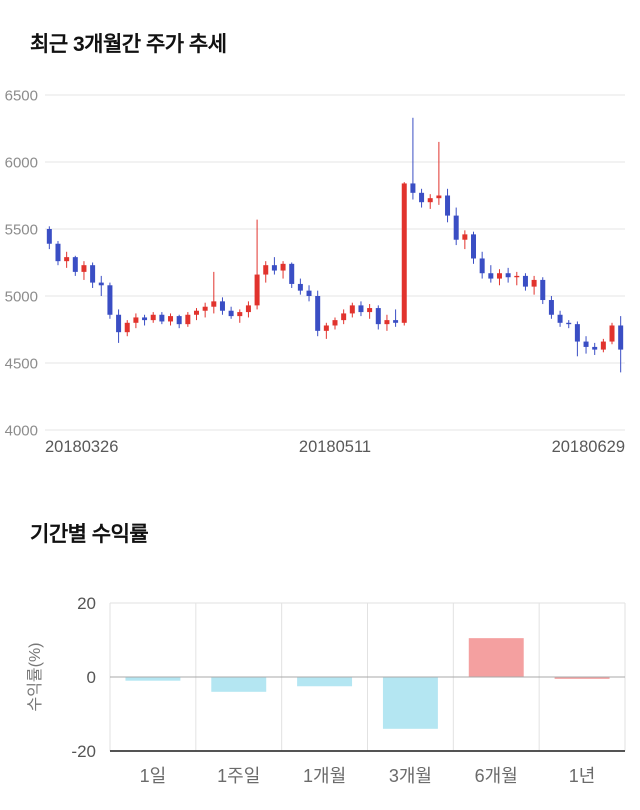  Describe the element at coordinates (91, 677) in the screenshot. I see `y-tick-label: 0` at that location.